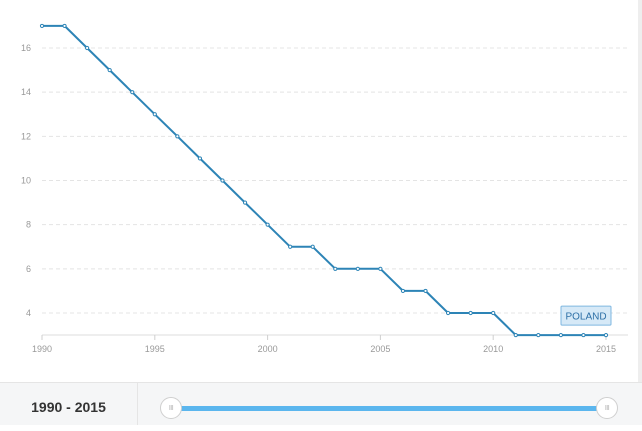  Describe the element at coordinates (560, 335) in the screenshot. I see `data-point-2013` at that location.